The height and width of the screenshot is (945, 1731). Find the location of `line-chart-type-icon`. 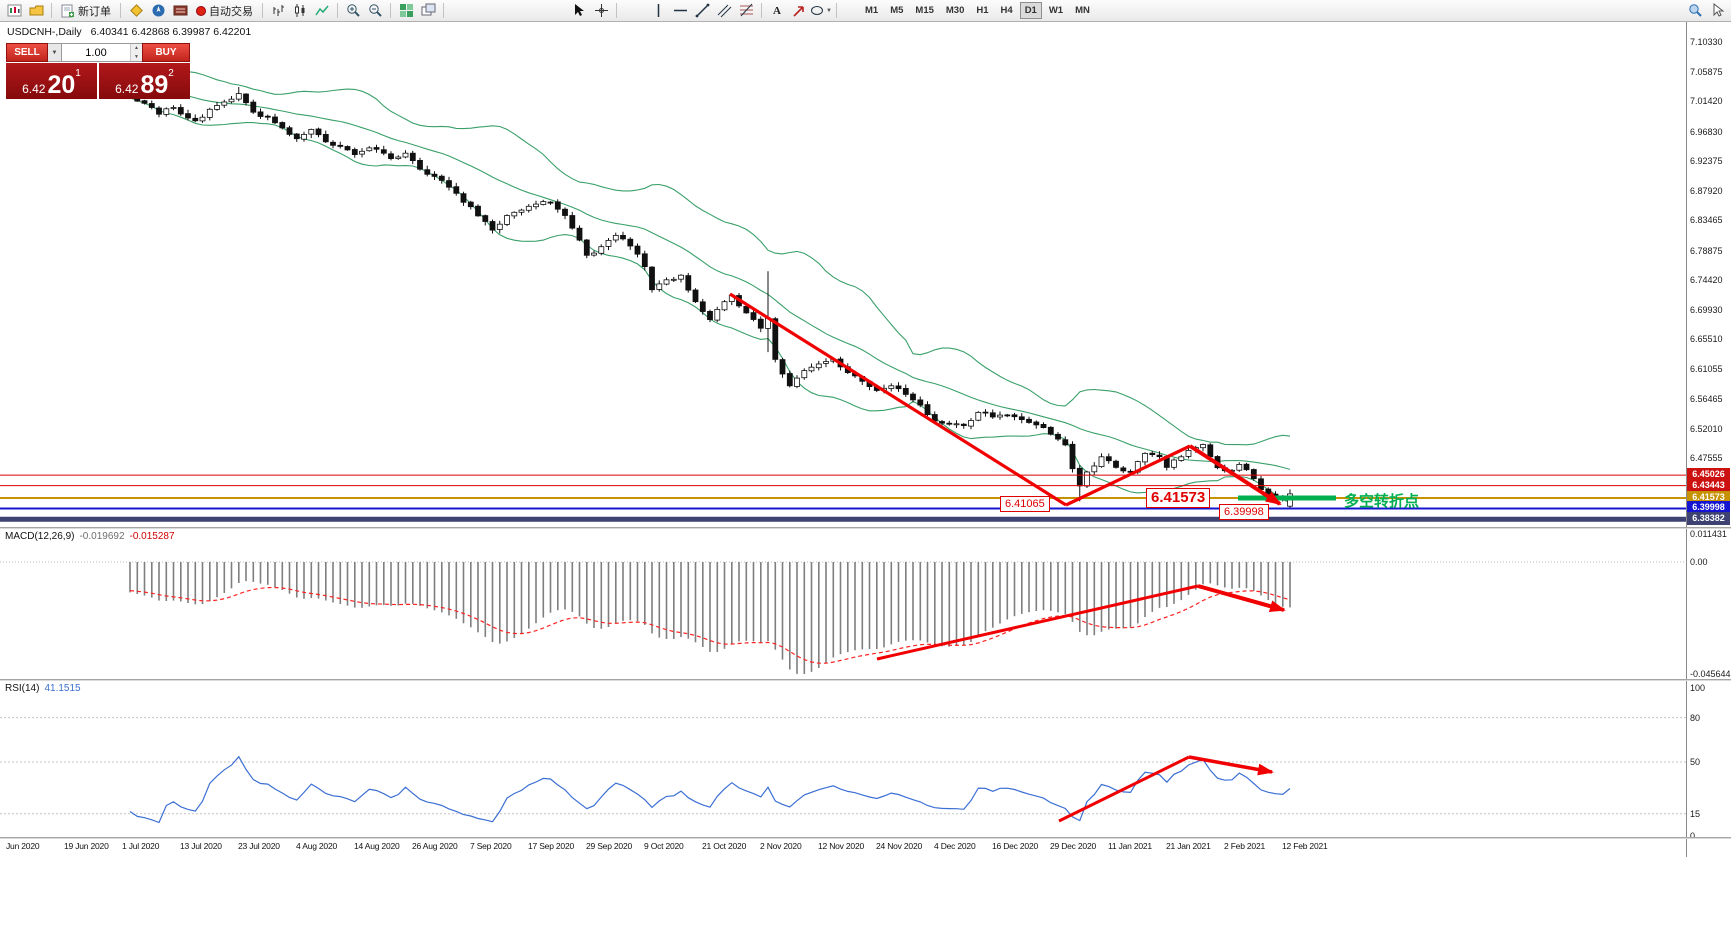

line-chart-type-icon is located at coordinates (322, 11).